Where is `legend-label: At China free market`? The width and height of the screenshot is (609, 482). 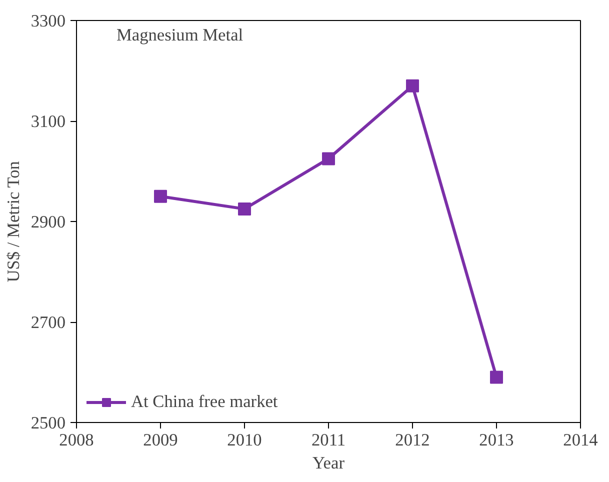
legend-label: At China free market is located at coordinates (204, 402).